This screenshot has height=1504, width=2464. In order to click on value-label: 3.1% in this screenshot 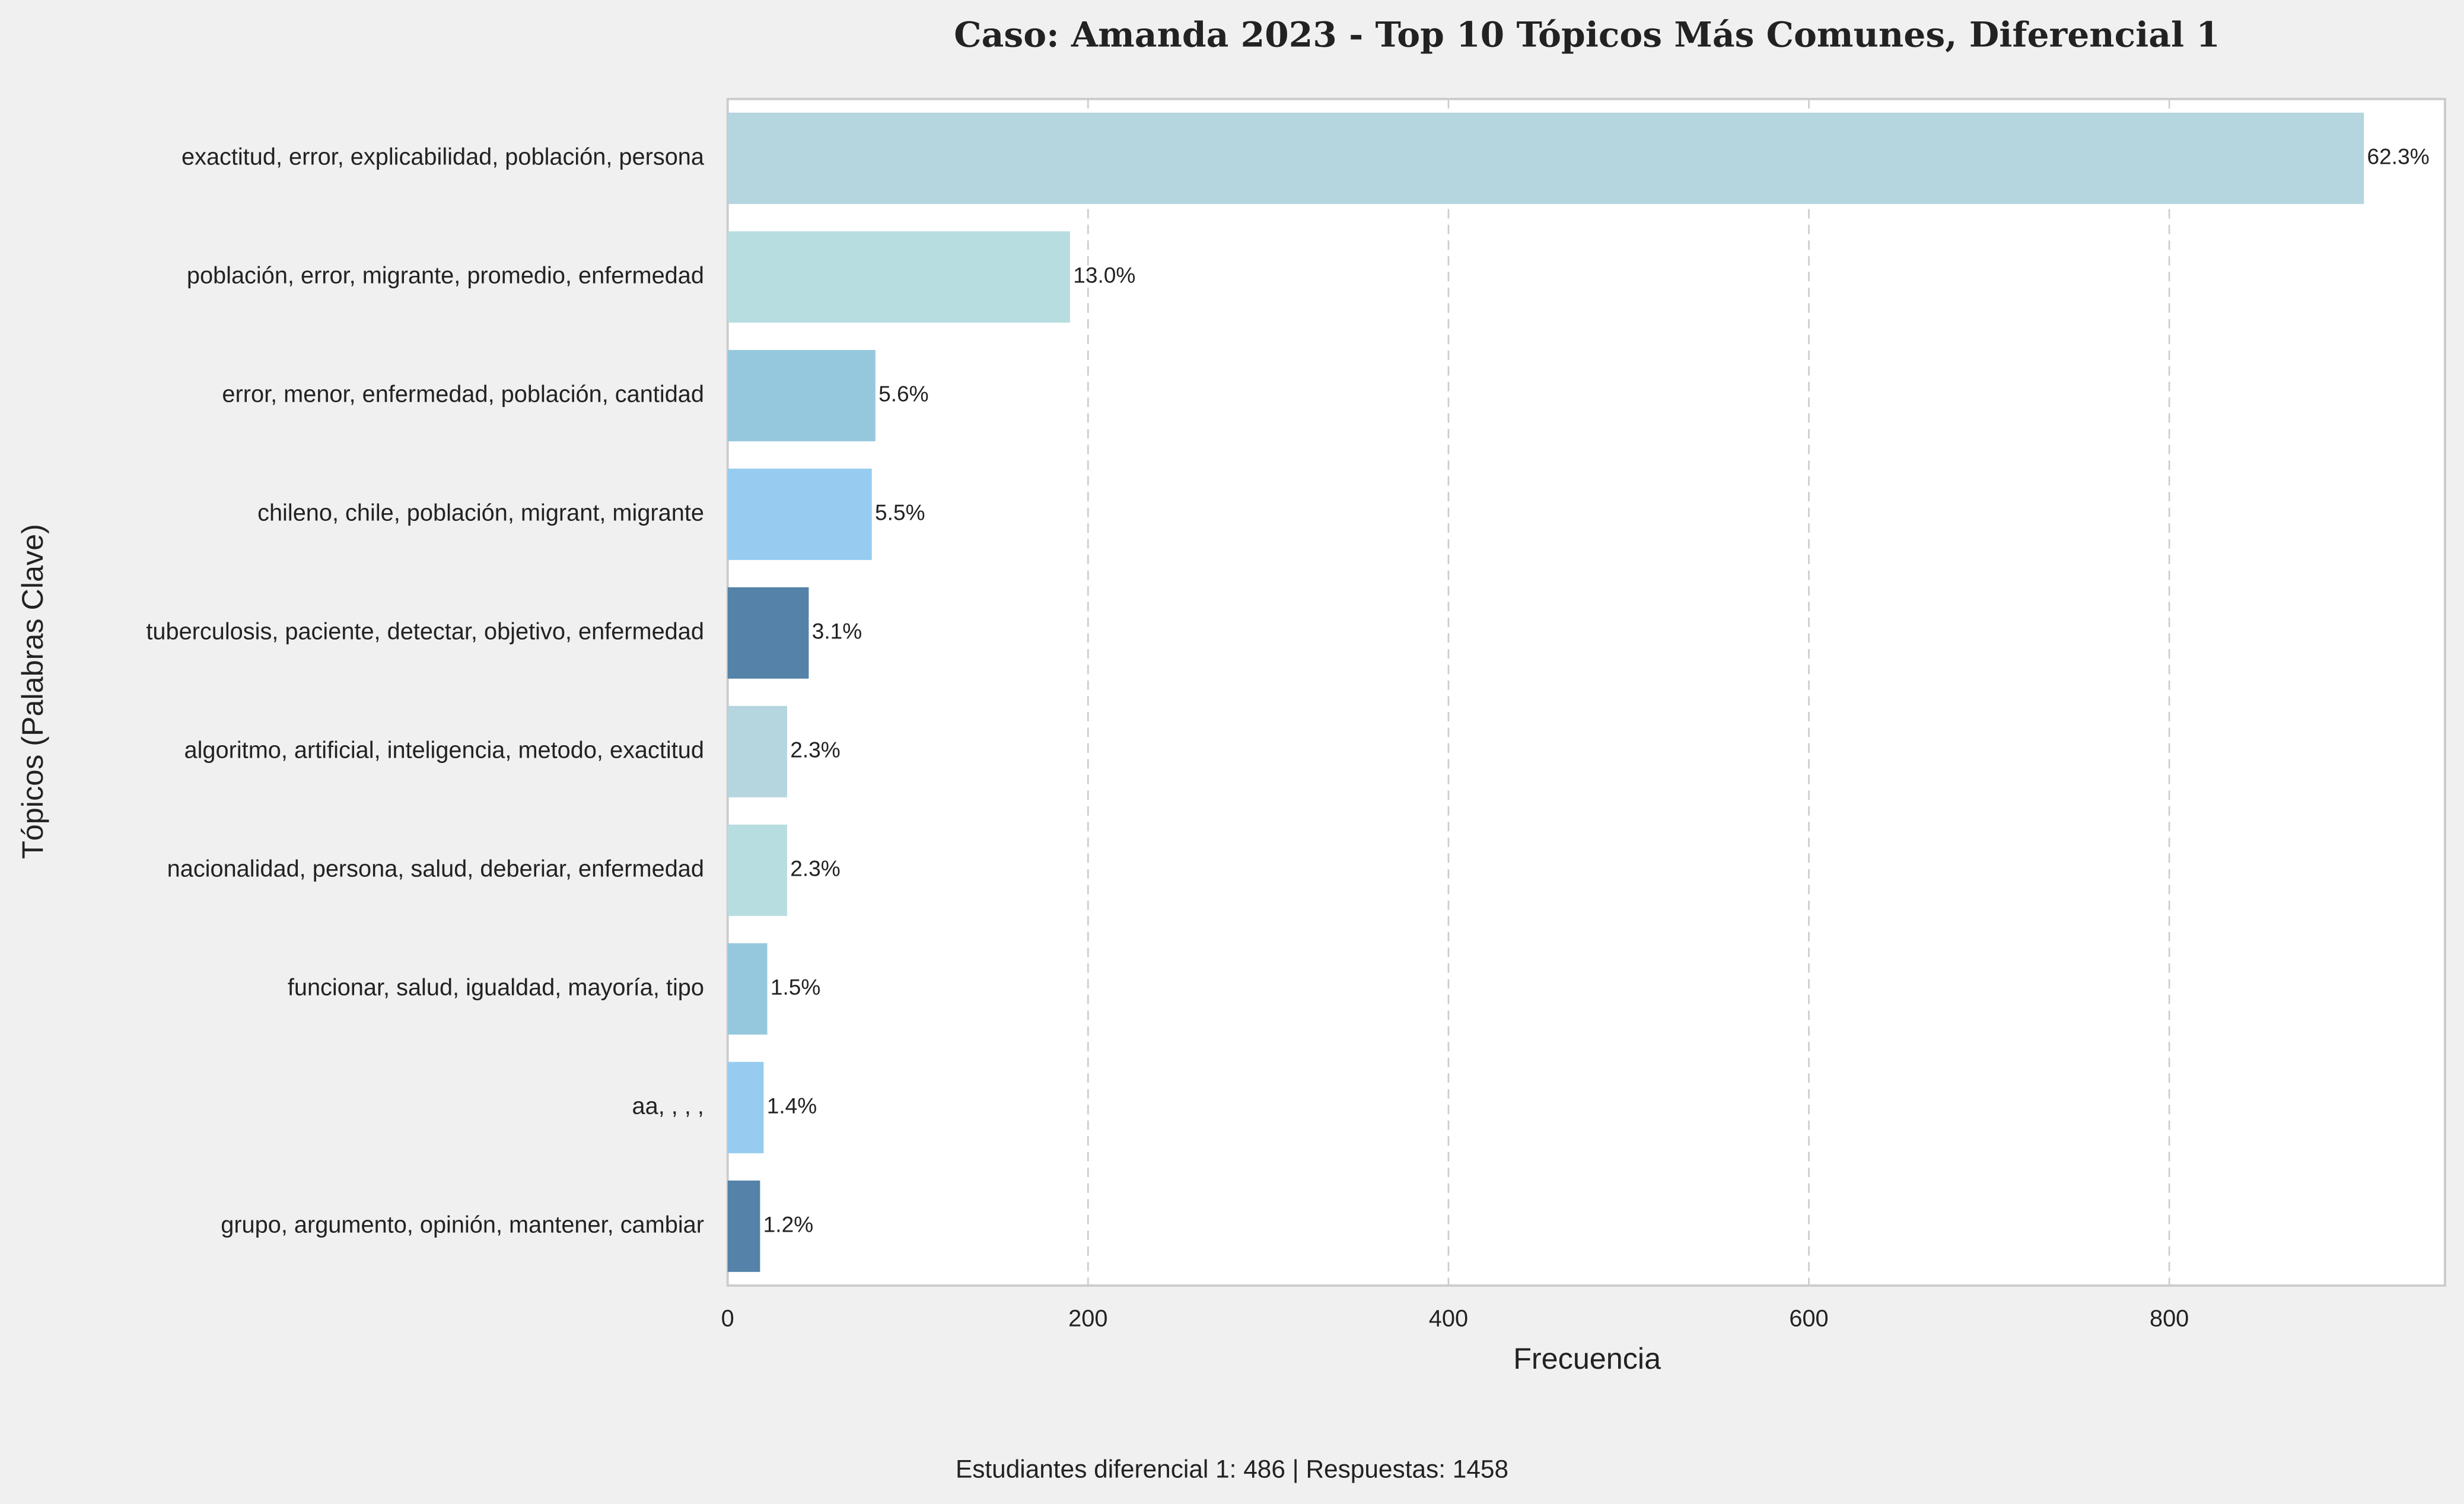, I will do `click(837, 631)`.